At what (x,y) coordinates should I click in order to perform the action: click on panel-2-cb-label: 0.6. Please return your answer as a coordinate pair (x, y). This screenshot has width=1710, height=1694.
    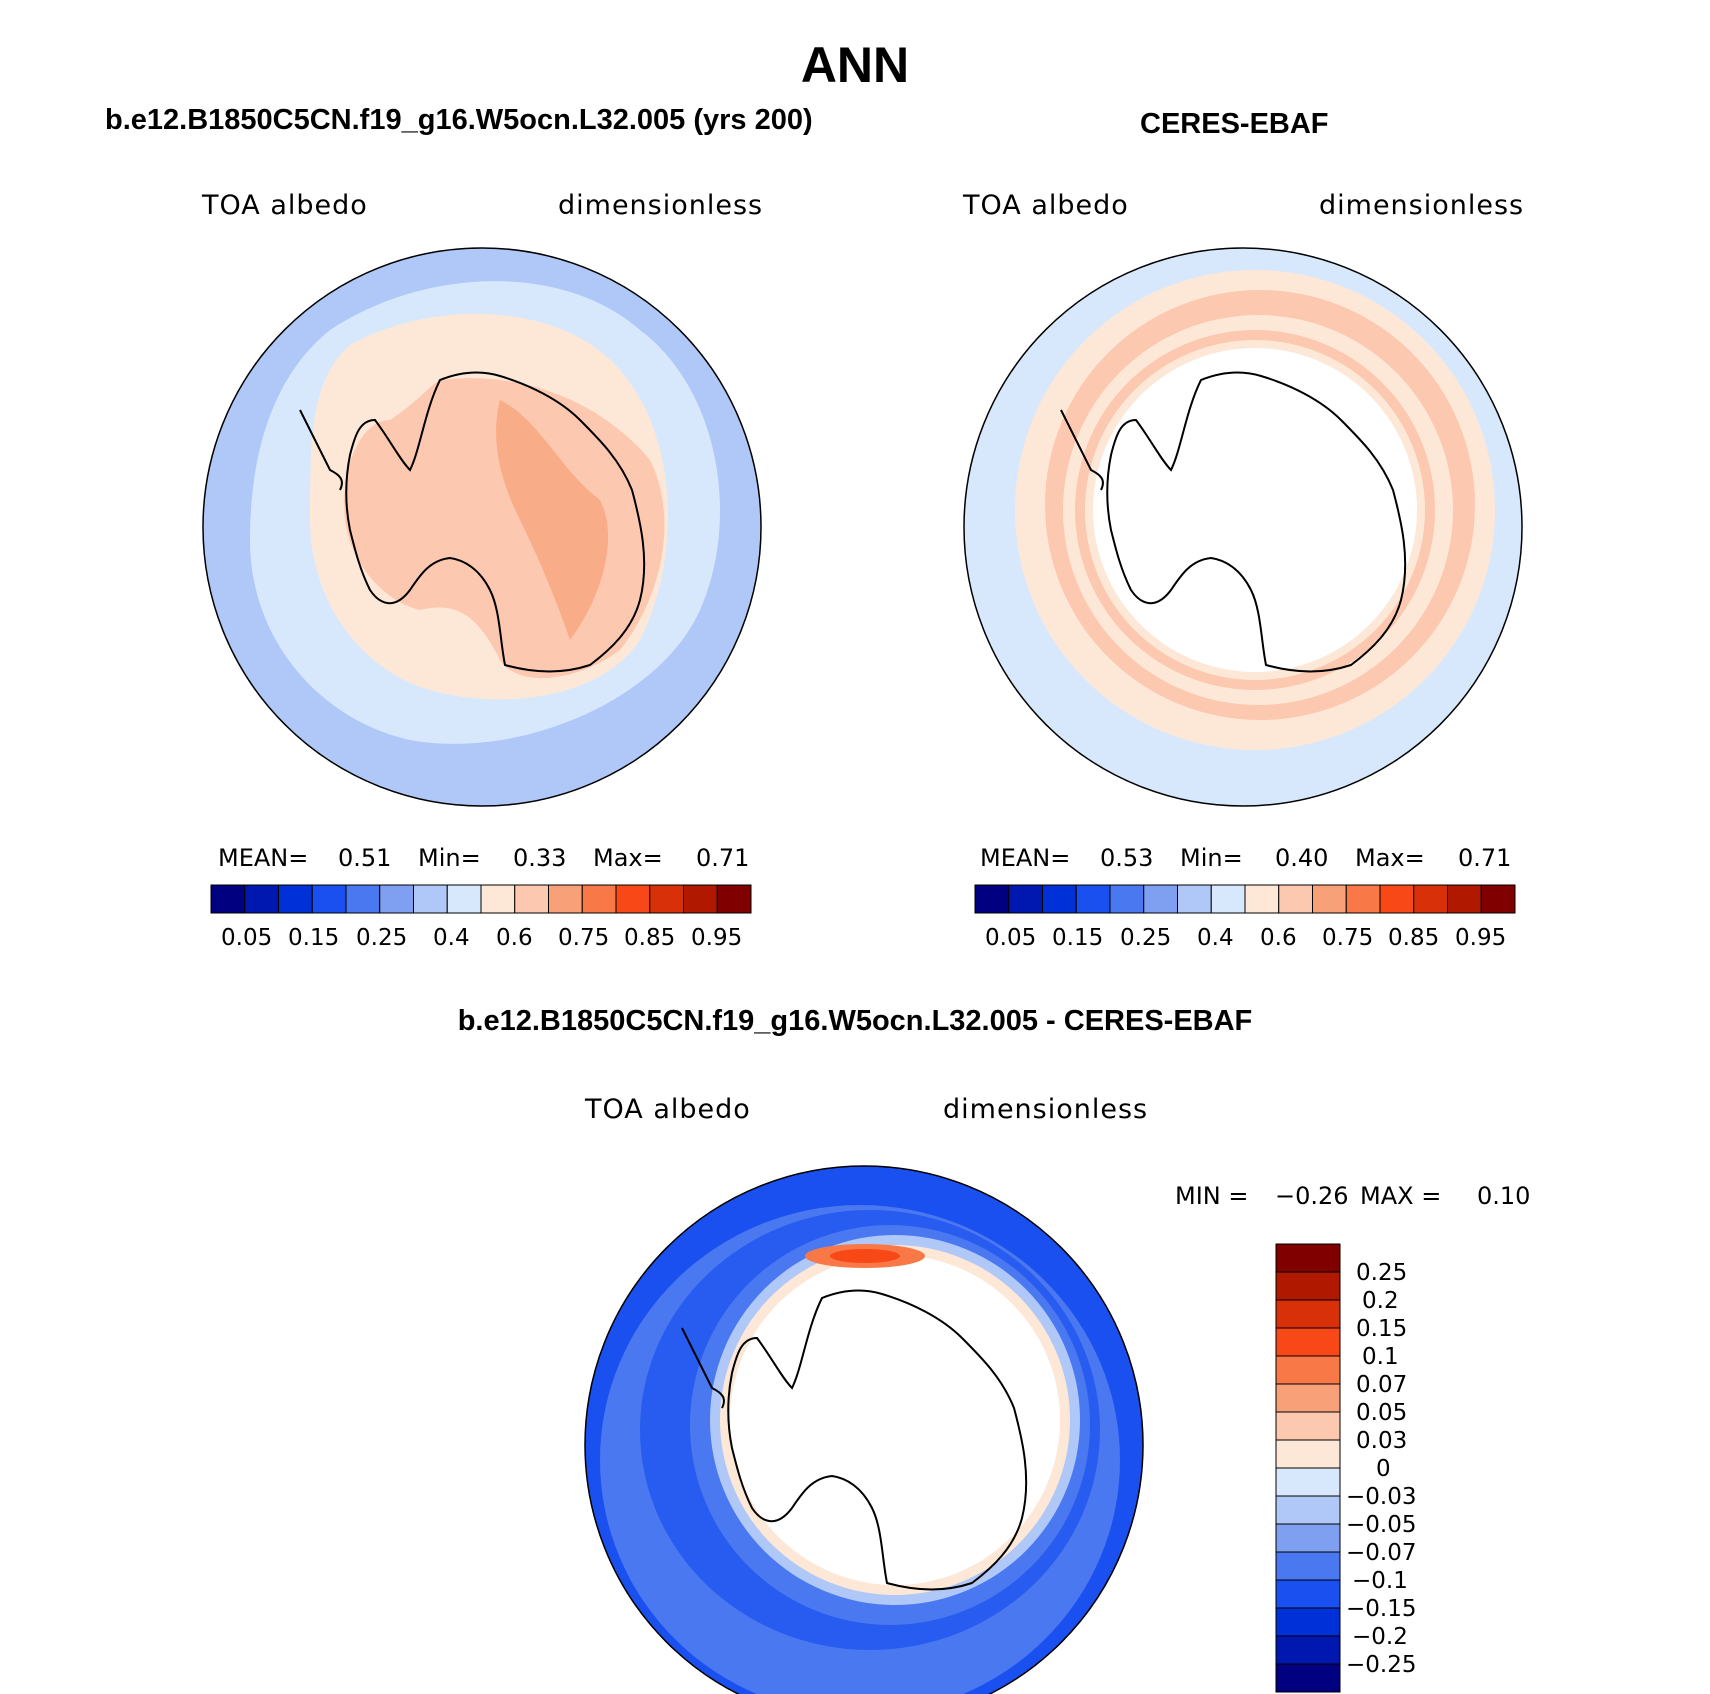
    Looking at the image, I should click on (1278, 938).